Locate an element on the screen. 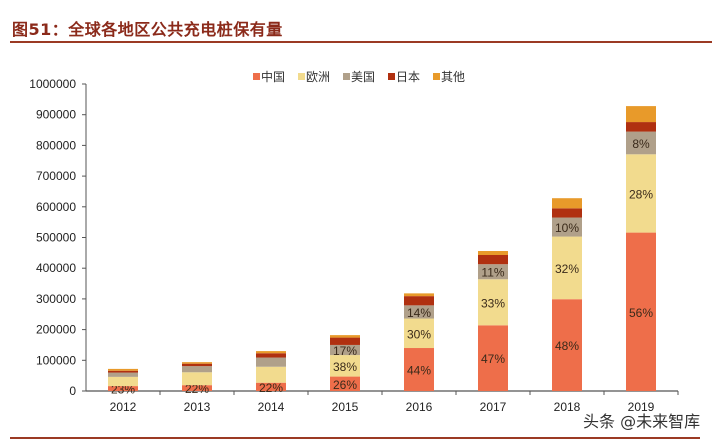  legend-label: 中国 is located at coordinates (273, 76).